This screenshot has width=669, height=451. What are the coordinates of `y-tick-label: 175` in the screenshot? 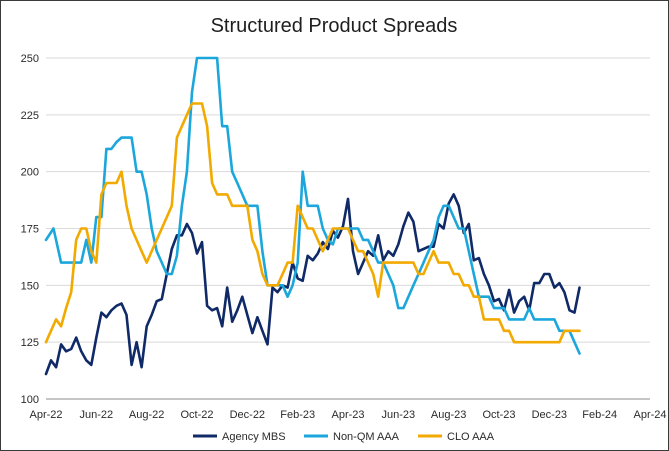 It's located at (30, 230).